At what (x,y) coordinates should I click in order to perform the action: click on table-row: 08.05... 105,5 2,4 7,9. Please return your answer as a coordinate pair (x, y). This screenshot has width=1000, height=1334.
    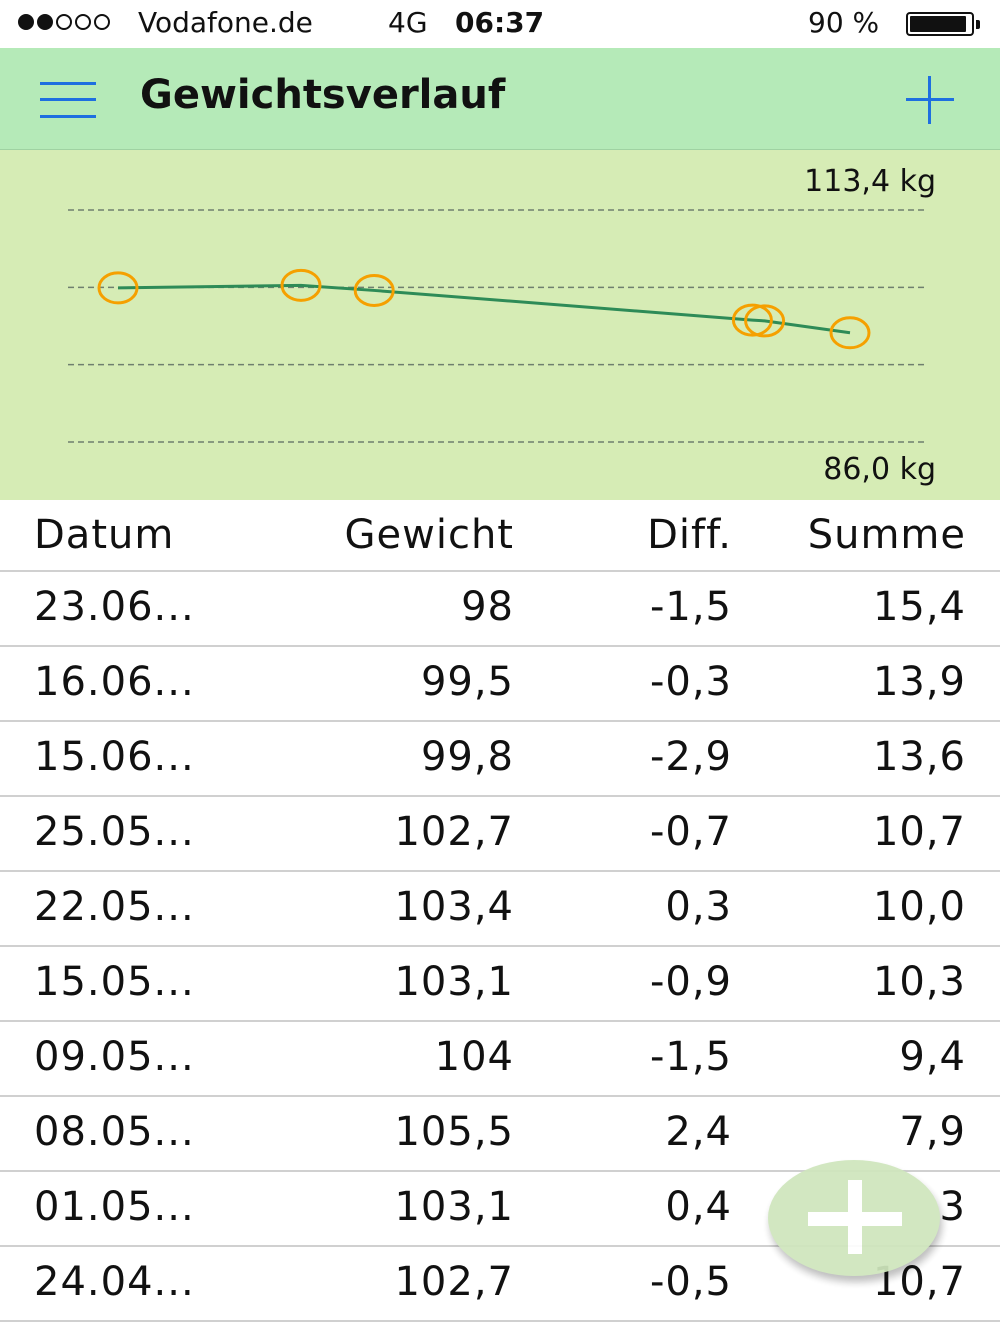
    Looking at the image, I should click on (500, 1134).